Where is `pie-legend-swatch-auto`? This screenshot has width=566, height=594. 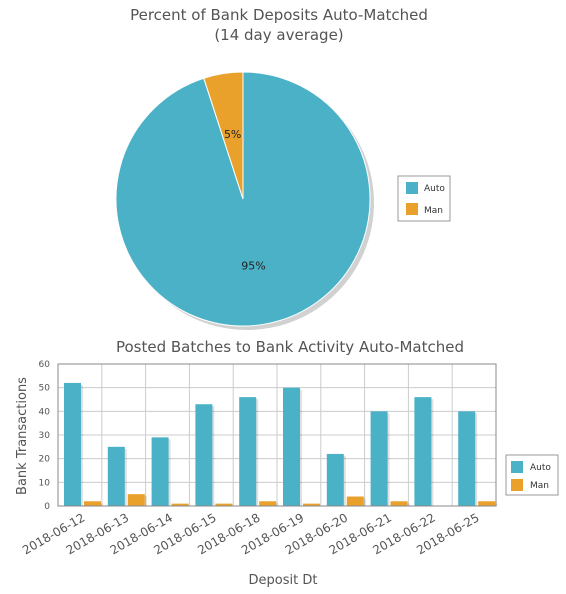 pie-legend-swatch-auto is located at coordinates (412, 188).